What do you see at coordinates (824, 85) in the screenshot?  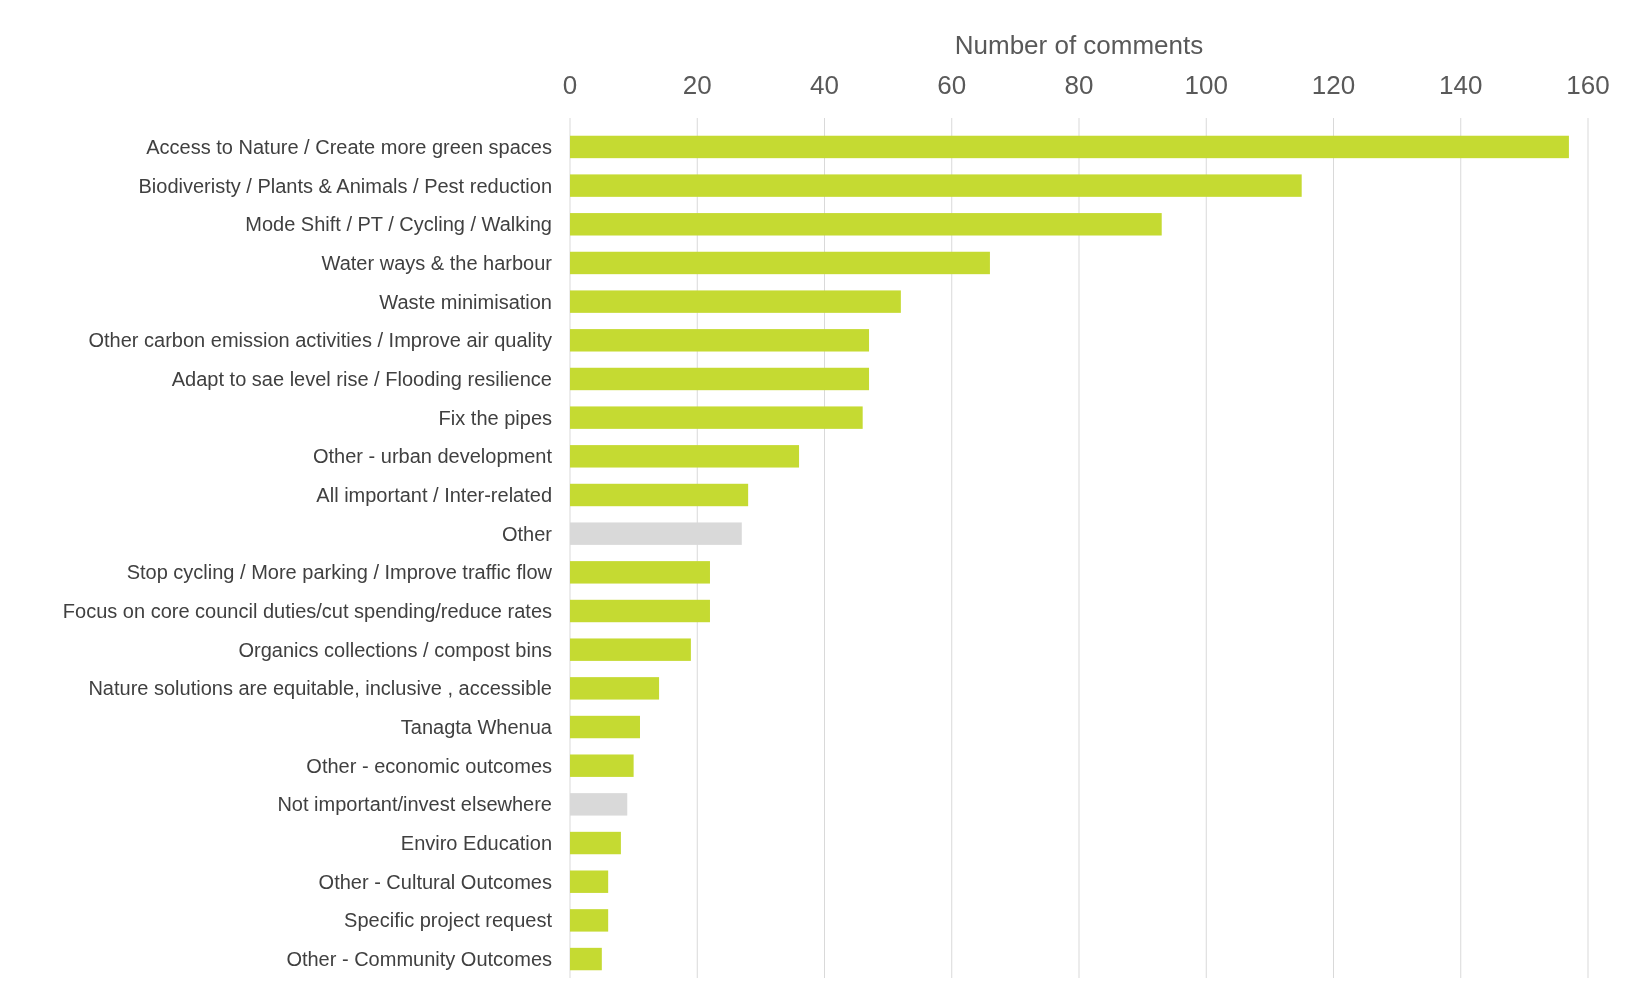 I see `x-tick-label: 40` at bounding box center [824, 85].